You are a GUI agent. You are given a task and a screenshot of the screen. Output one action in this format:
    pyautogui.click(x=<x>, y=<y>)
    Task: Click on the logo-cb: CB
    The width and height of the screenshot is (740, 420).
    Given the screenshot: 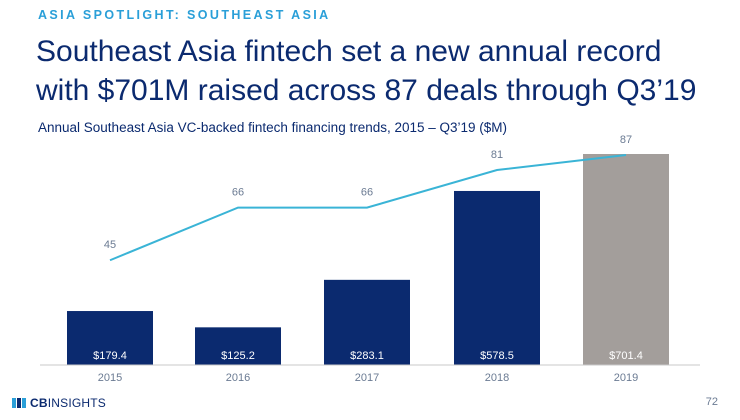 What is the action you would take?
    pyautogui.click(x=39, y=403)
    